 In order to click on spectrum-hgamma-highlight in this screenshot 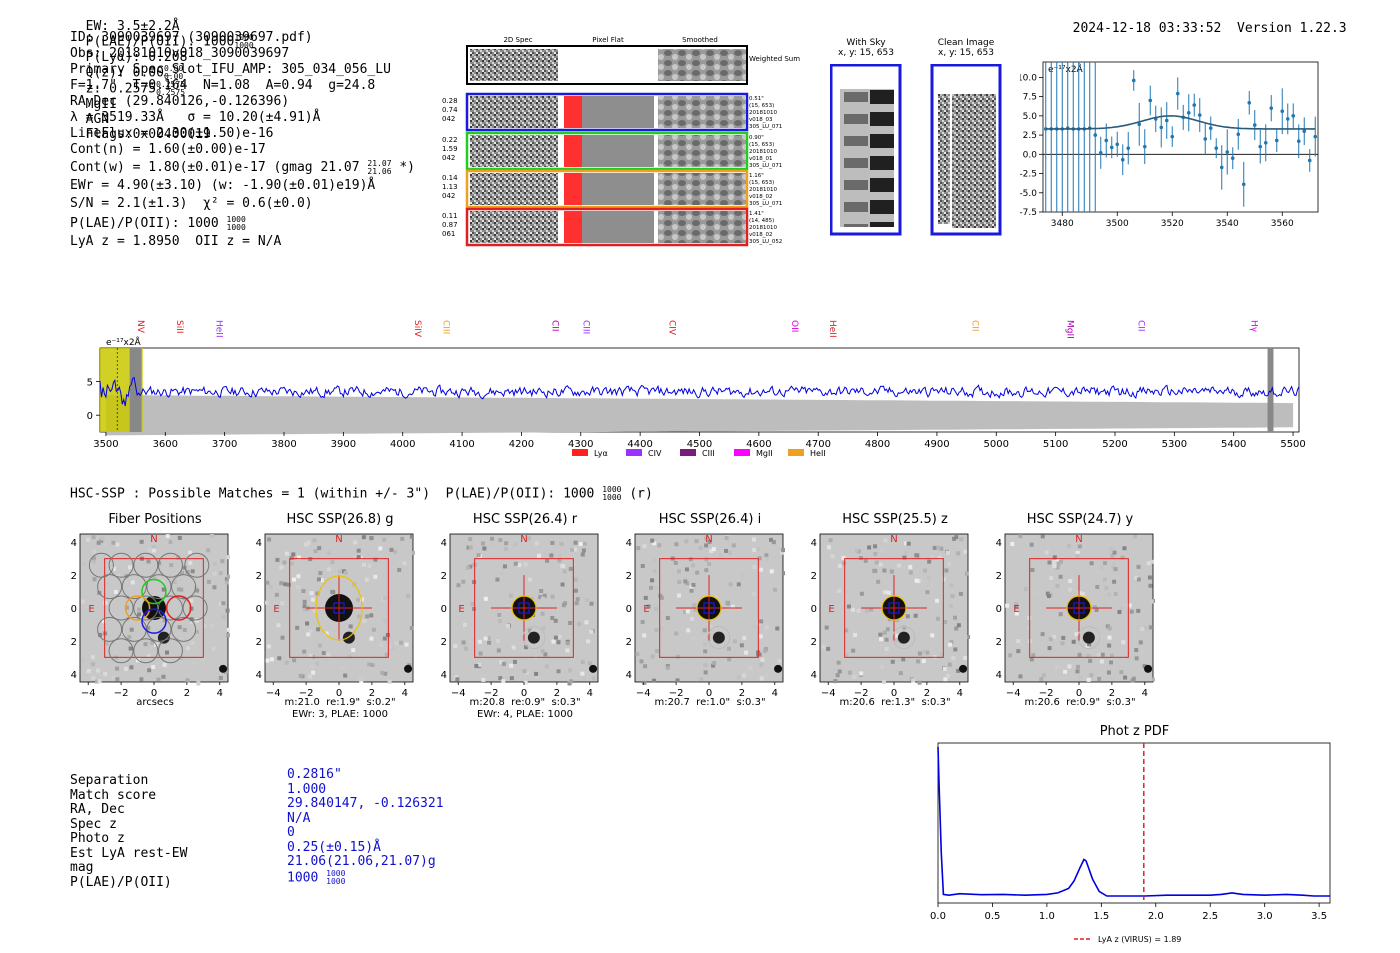, I will do `click(1270, 390)`.